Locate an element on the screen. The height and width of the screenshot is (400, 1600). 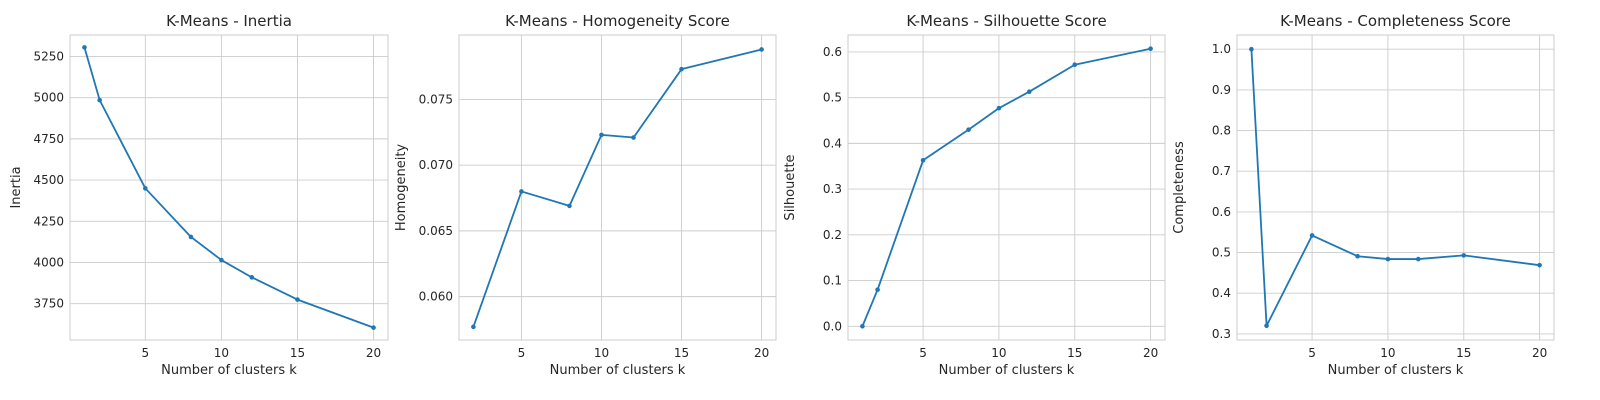
y-tick-label: 4000 is located at coordinates (48, 263).